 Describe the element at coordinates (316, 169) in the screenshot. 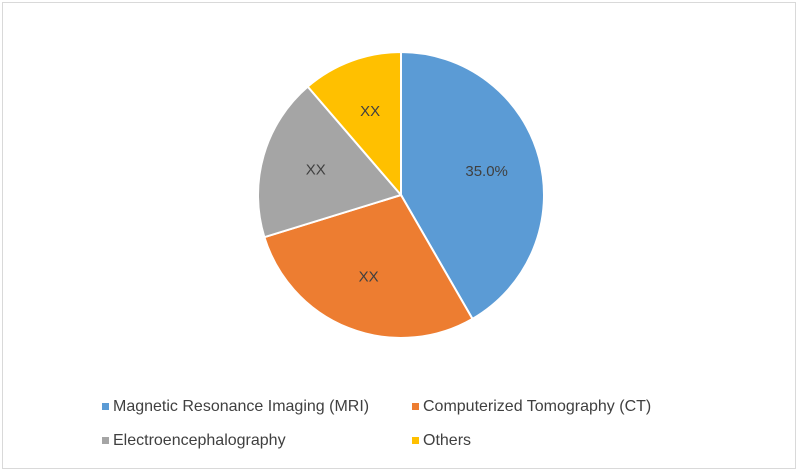

I see `data-label-electroencephalography: XX` at that location.